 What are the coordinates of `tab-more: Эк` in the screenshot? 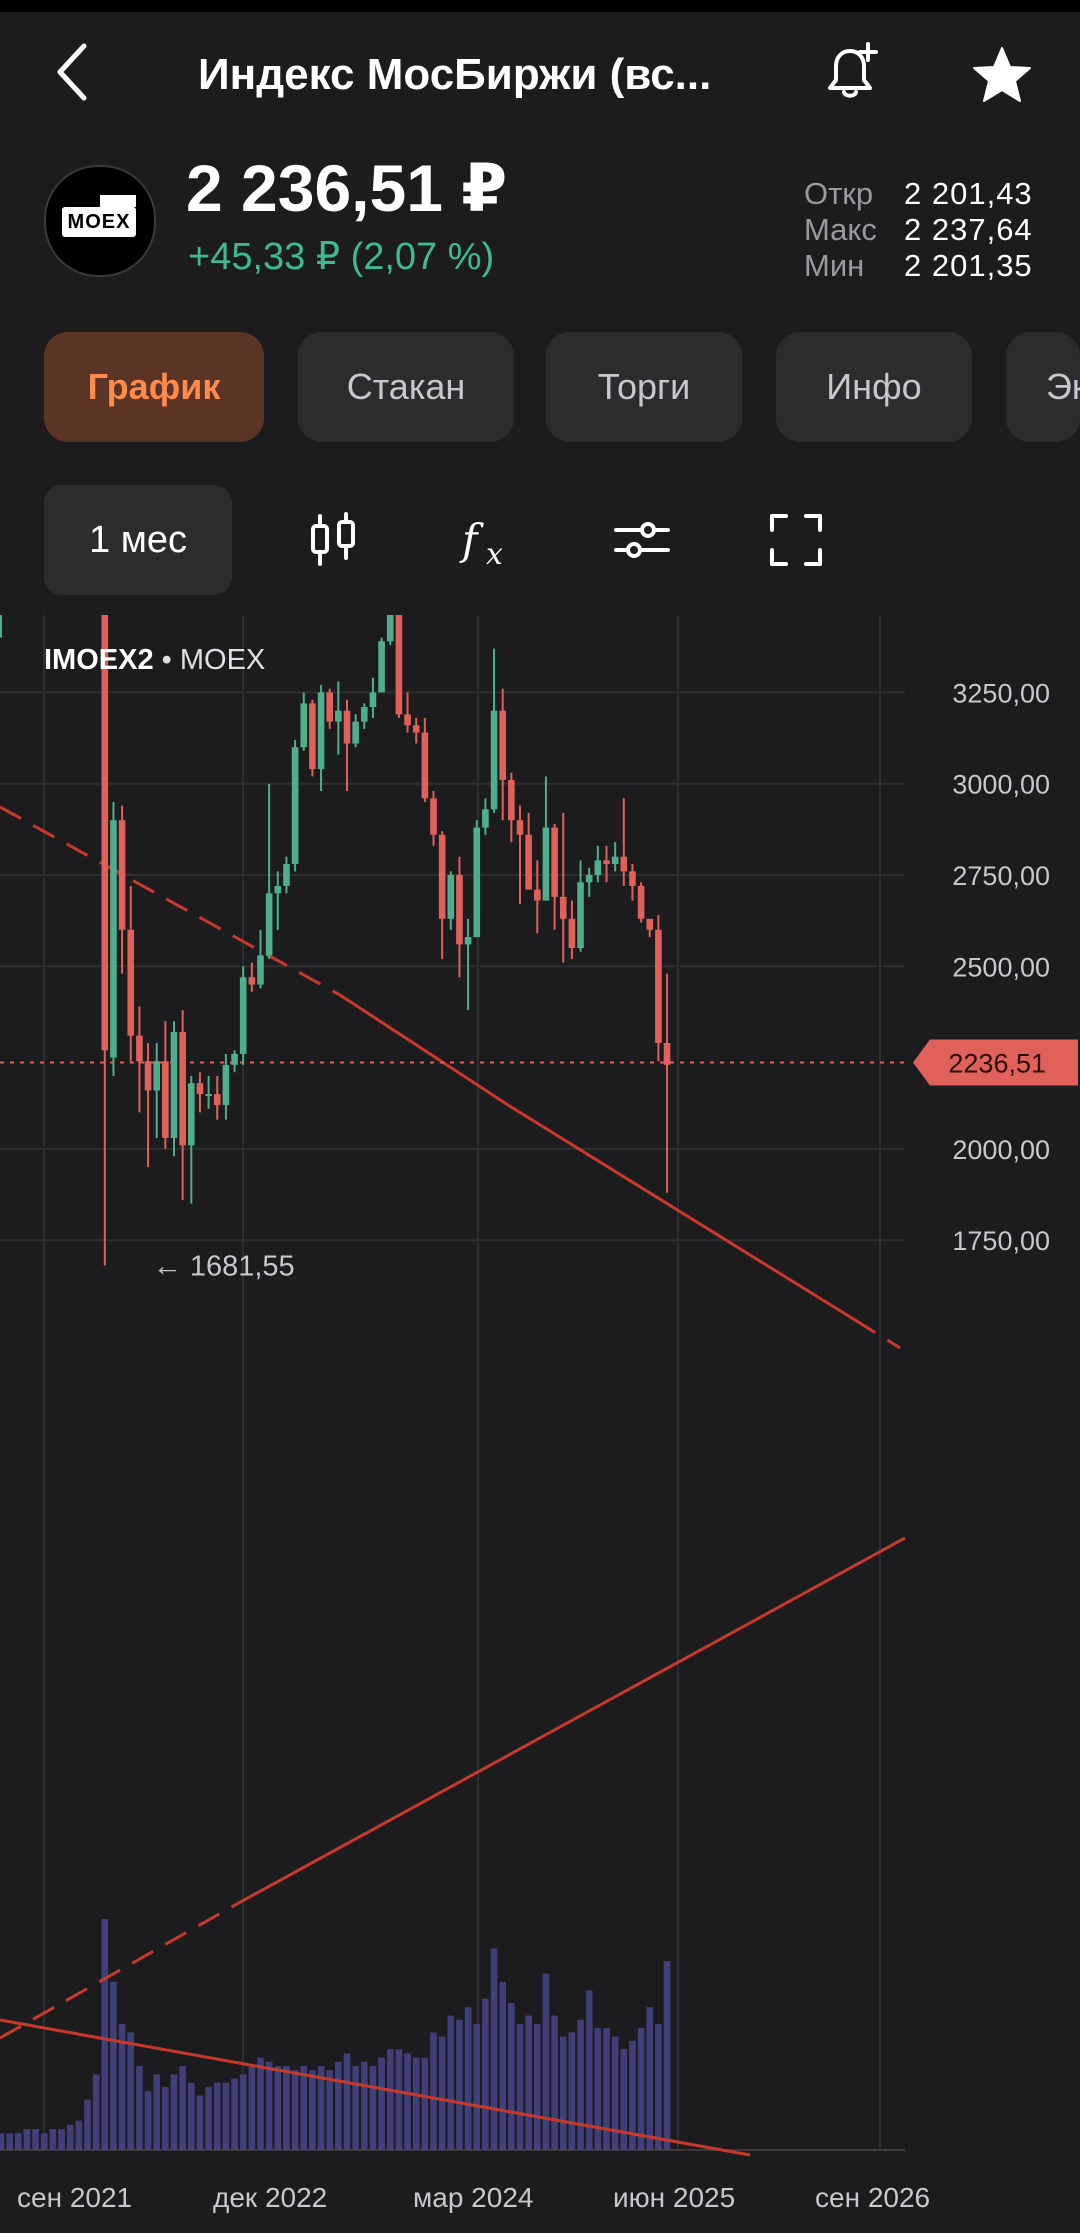 It's located at (1043, 387).